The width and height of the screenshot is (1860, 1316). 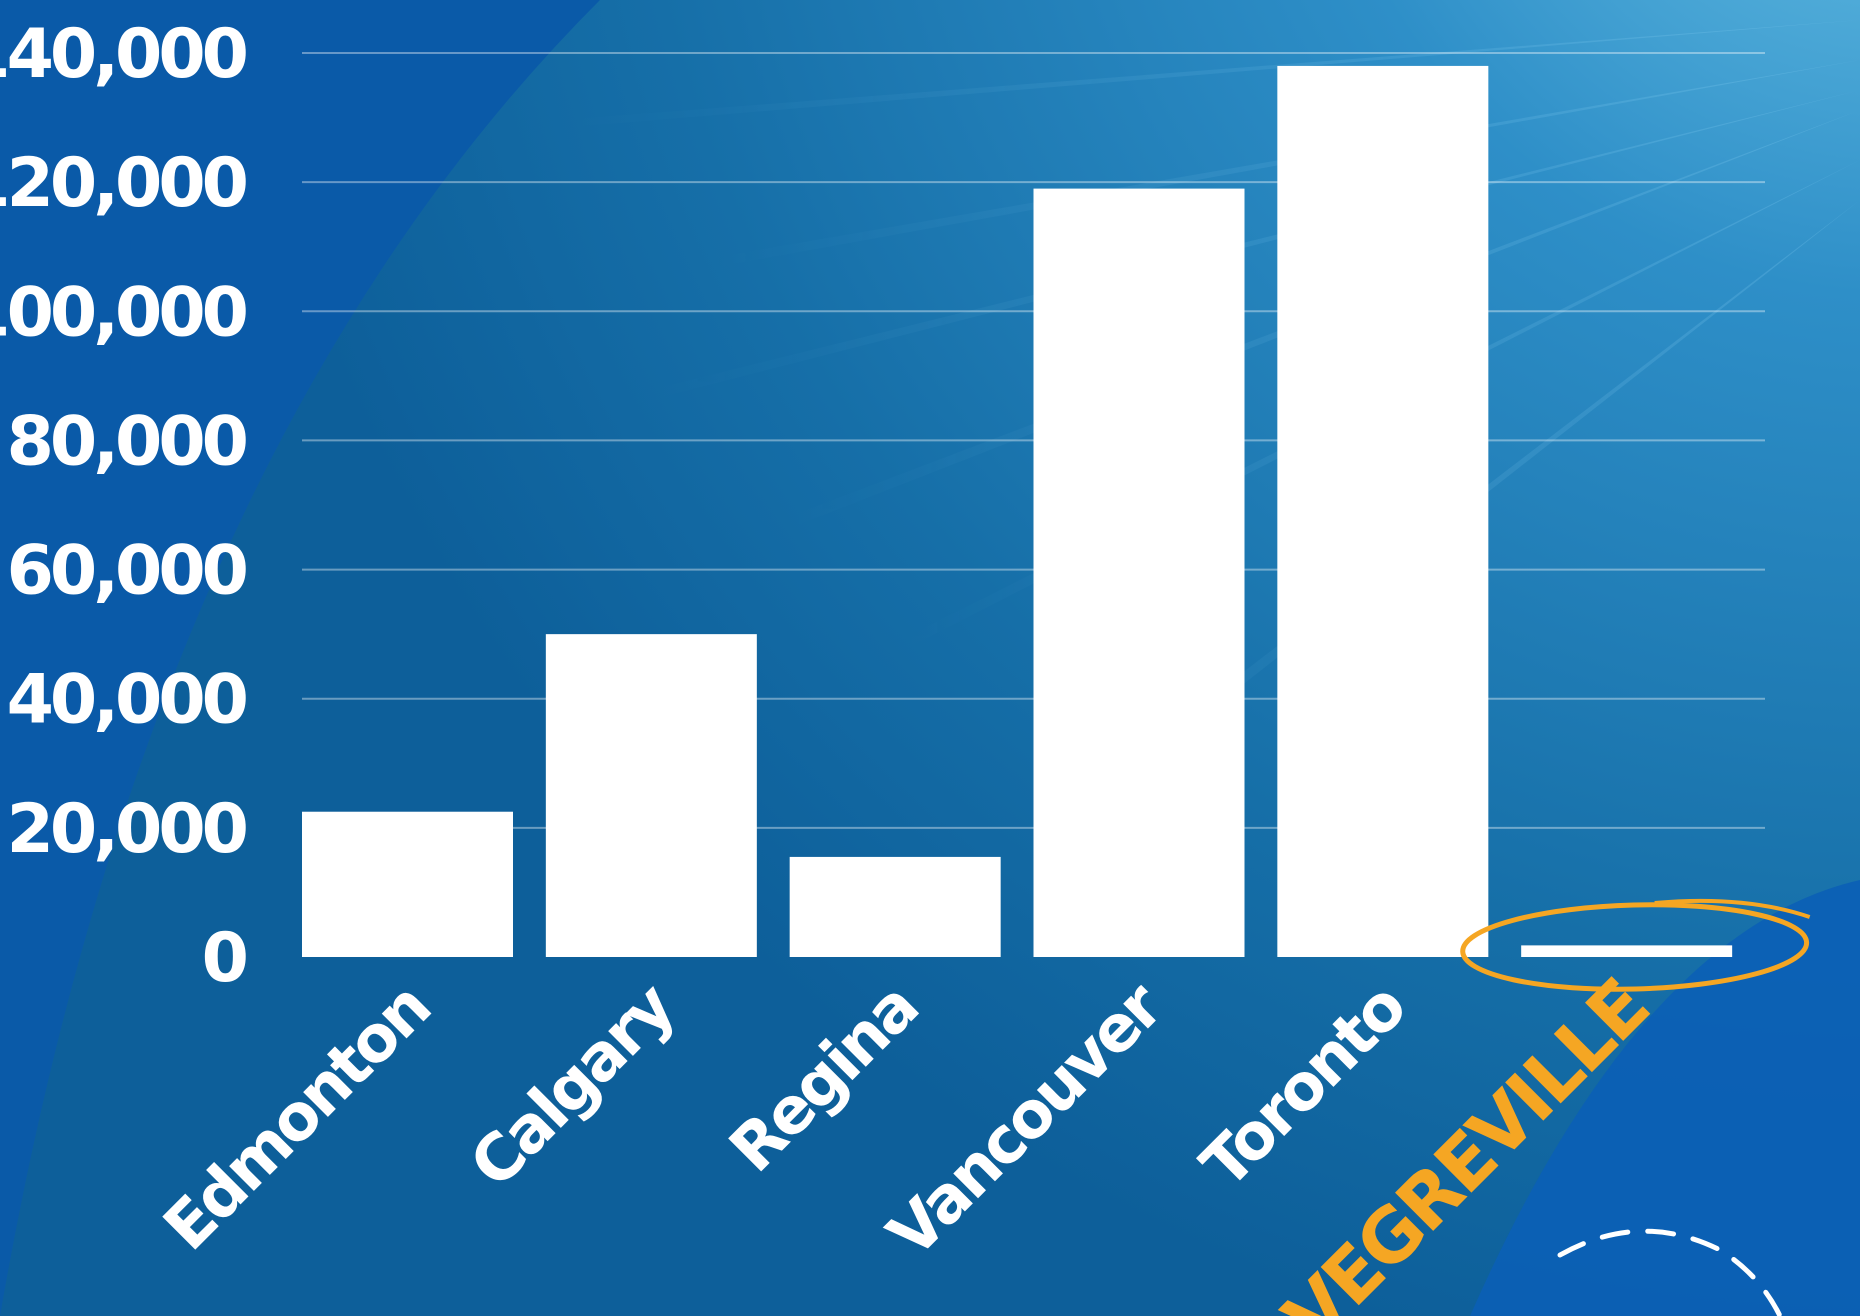 What do you see at coordinates (1627, 951) in the screenshot?
I see `bar-vegreville` at bounding box center [1627, 951].